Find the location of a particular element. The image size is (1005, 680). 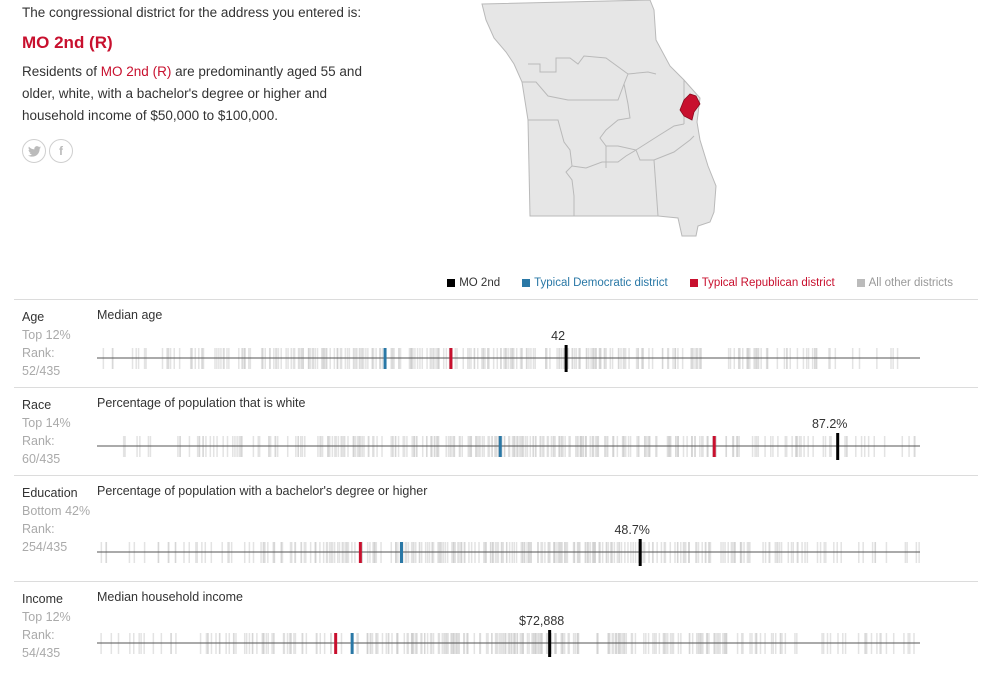

strip-plot: $72,888 is located at coordinates (508, 635).